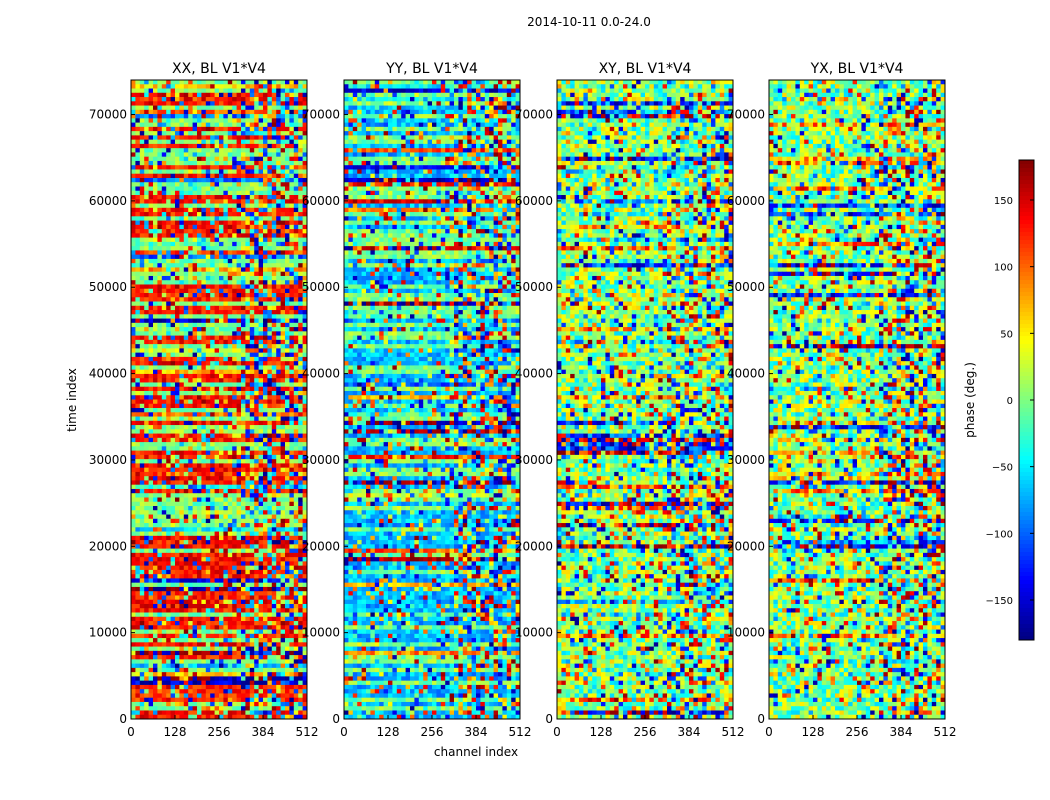 Image resolution: width=1050 pixels, height=800 pixels. I want to click on colorbar-tick-label: −150, so click(999, 601).